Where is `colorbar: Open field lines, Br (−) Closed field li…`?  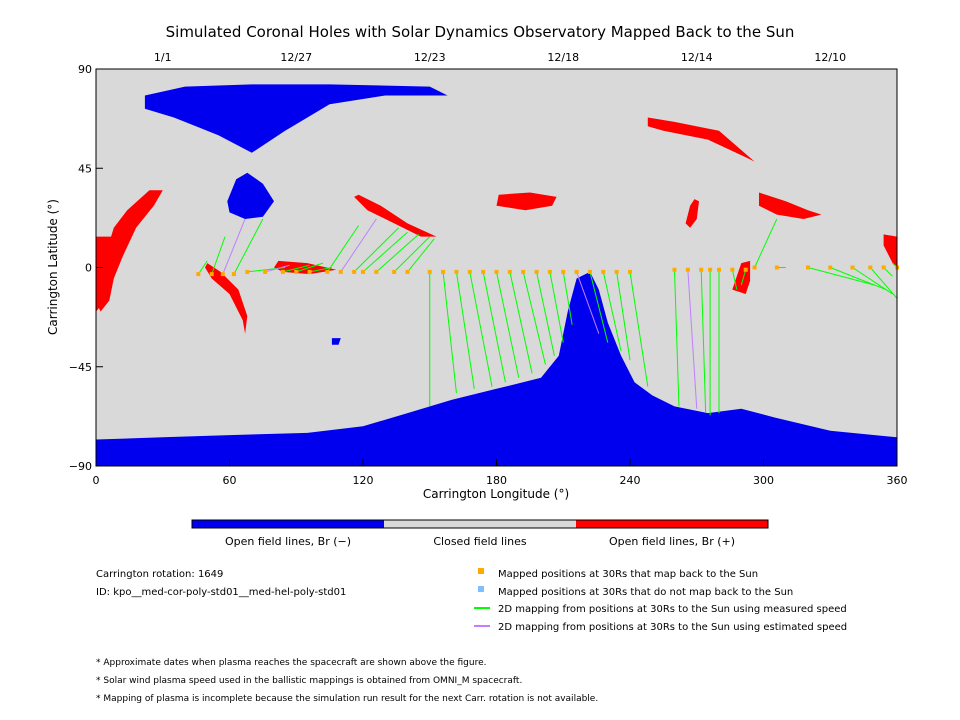 colorbar: Open field lines, Br (−) Closed field li… is located at coordinates (480, 533).